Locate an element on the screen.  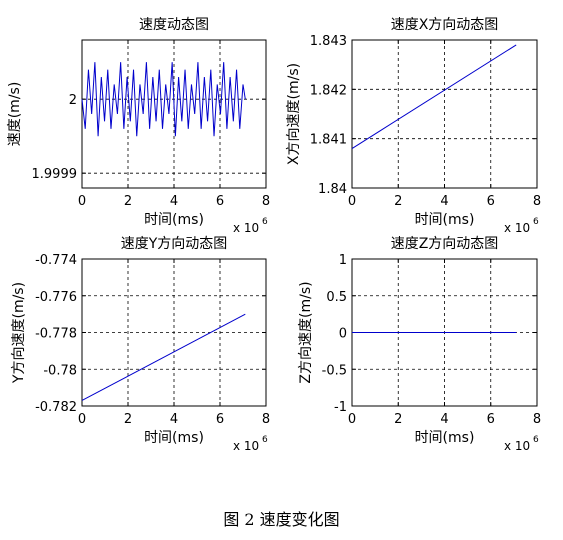
y-tick-label: -0.5 is located at coordinates (334, 370).